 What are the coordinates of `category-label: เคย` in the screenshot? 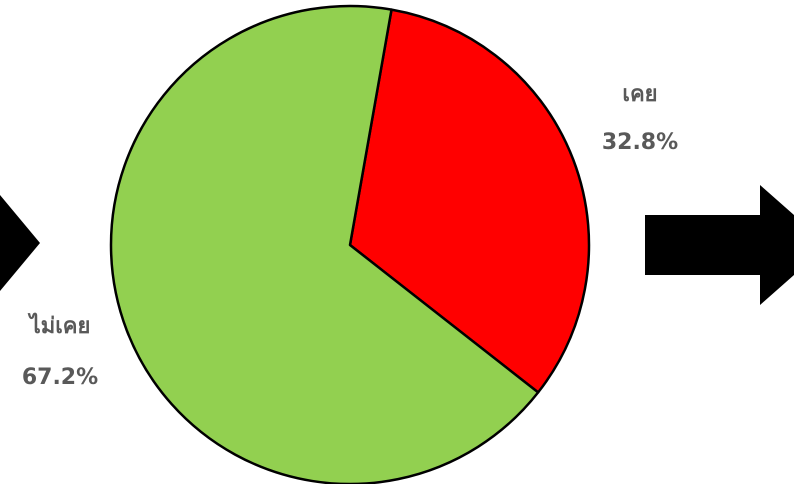 It's located at (639, 94).